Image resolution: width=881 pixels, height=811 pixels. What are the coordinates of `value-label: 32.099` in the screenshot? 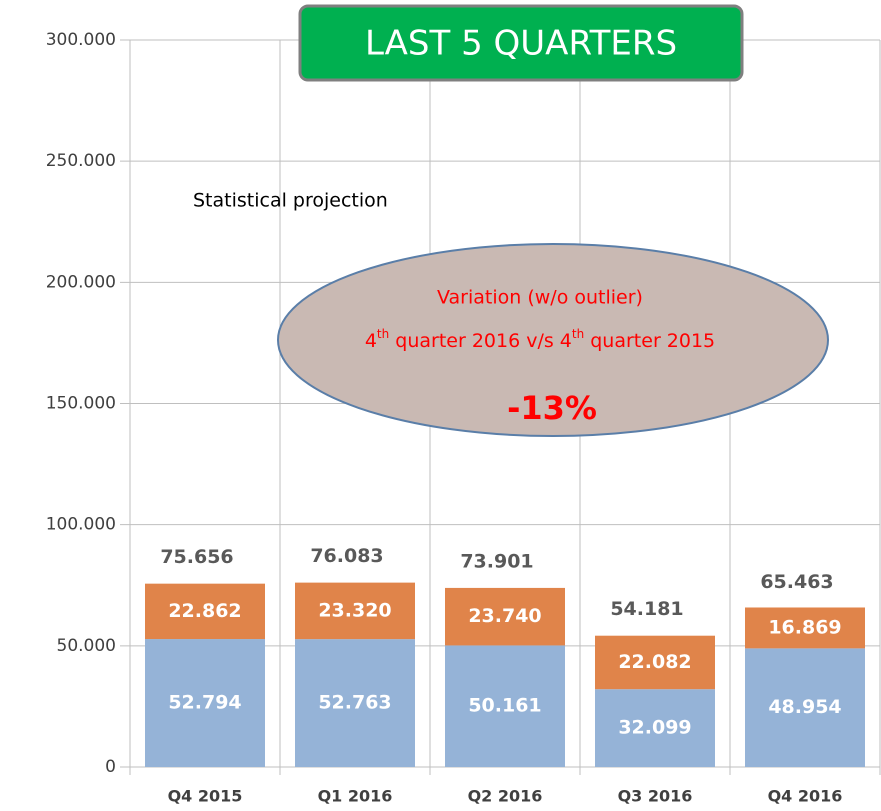 It's located at (654, 728).